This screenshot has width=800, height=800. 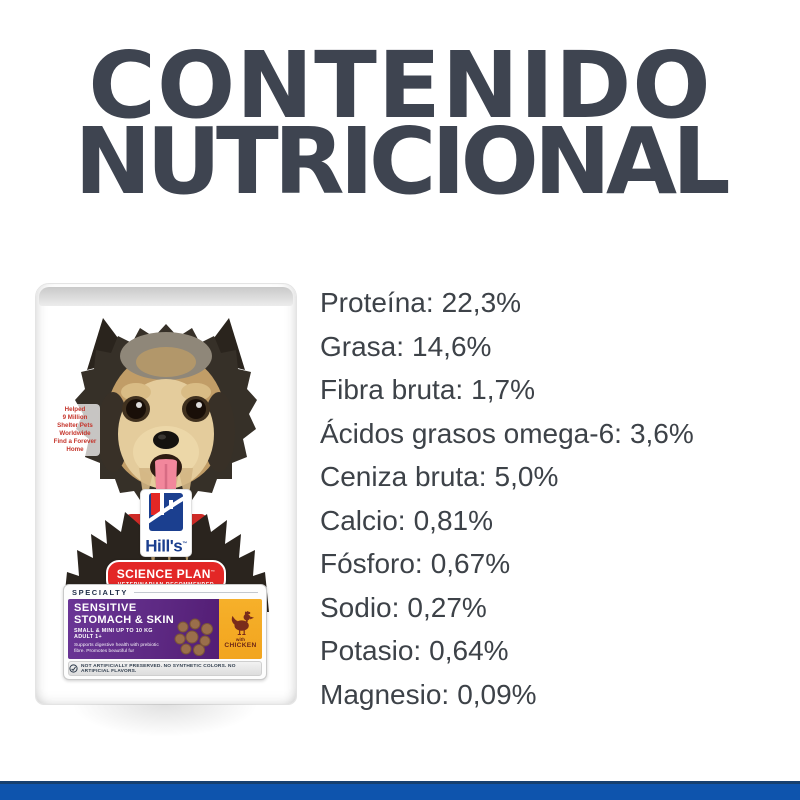 What do you see at coordinates (507, 347) in the screenshot?
I see `nutrient-row: Grasa: 14,6%` at bounding box center [507, 347].